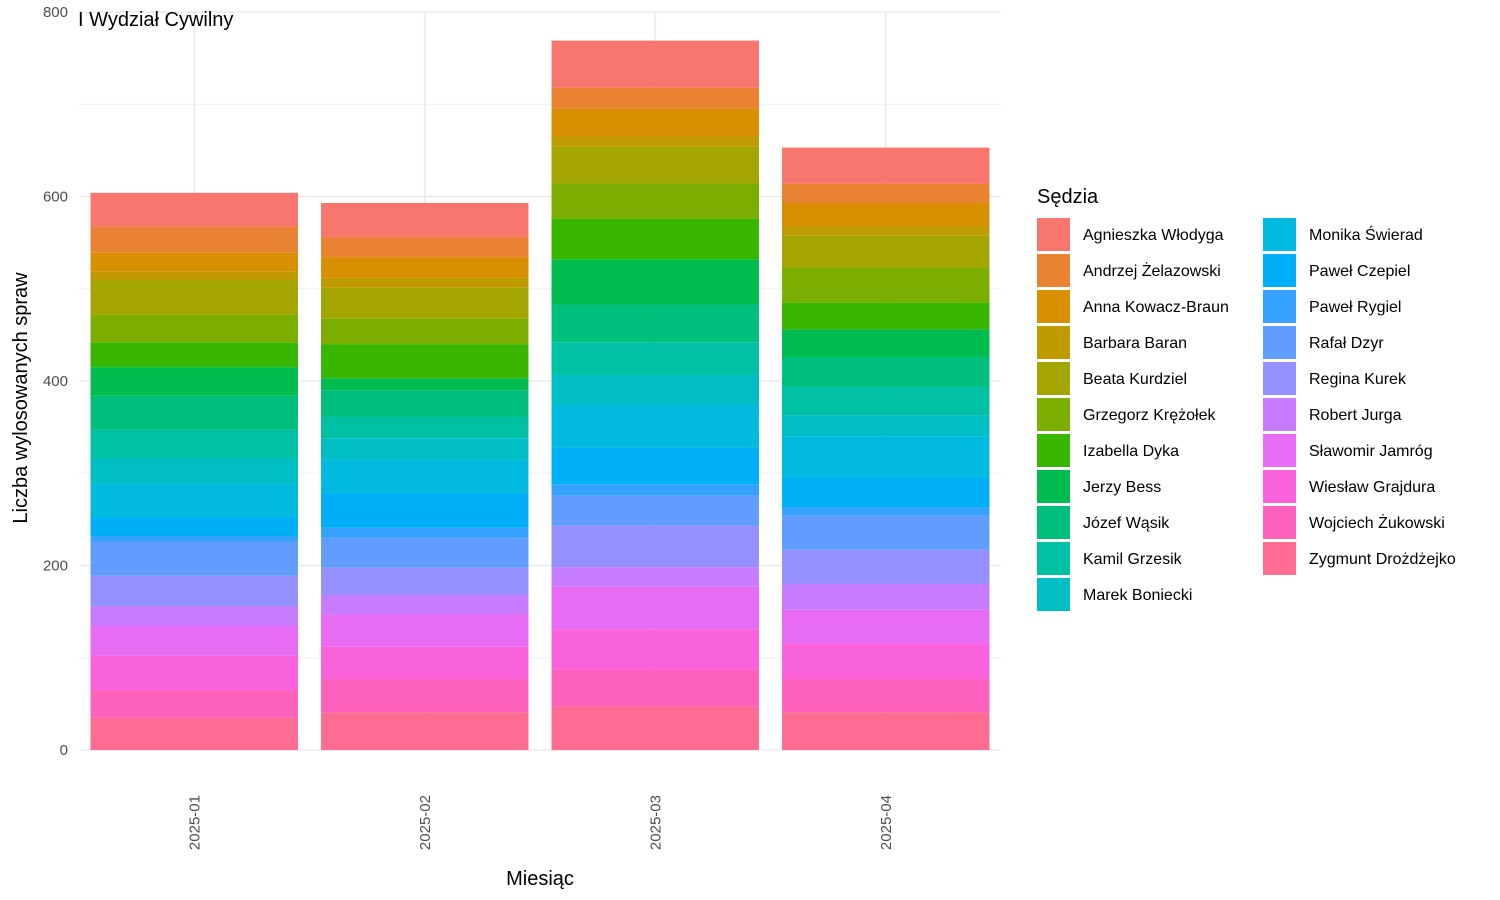  Describe the element at coordinates (1133, 559) in the screenshot. I see `legend-label: Kamil Grzesik` at that location.